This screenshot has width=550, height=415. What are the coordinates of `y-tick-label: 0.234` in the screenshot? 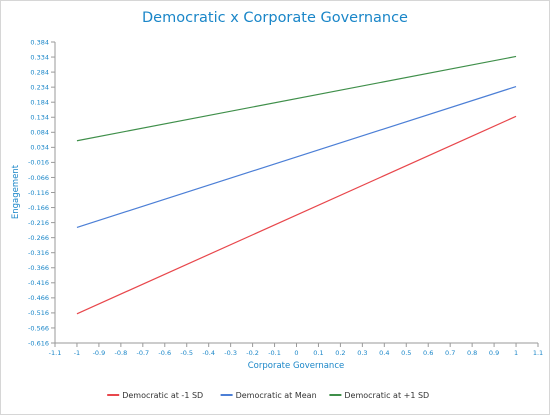 It's located at (39, 87).